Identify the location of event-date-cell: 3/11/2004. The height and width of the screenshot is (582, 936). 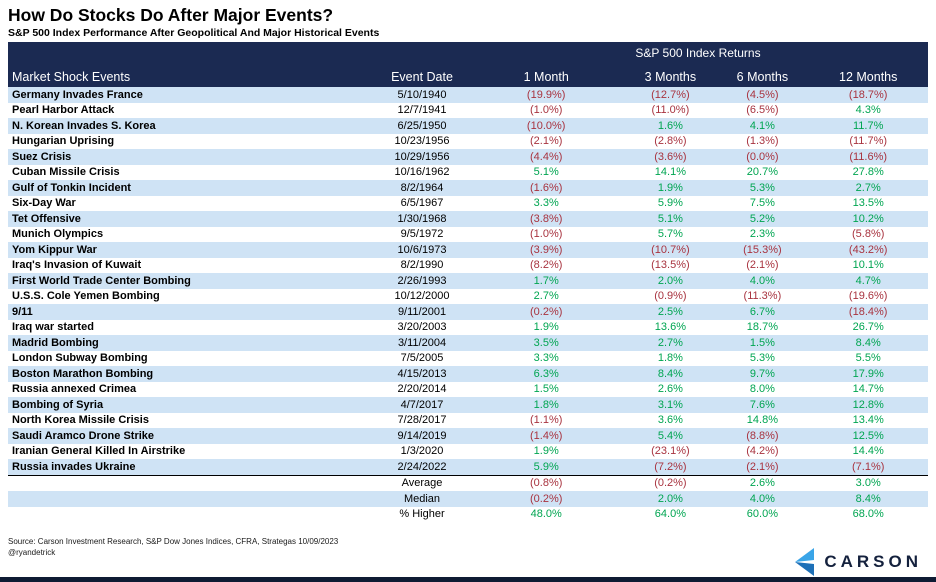
(422, 342).